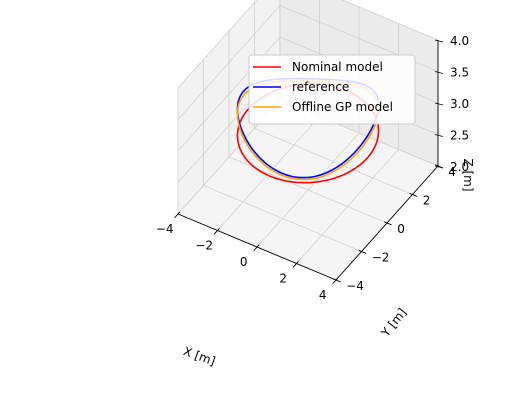  I want to click on x-tick-label: 2, so click(283, 278).